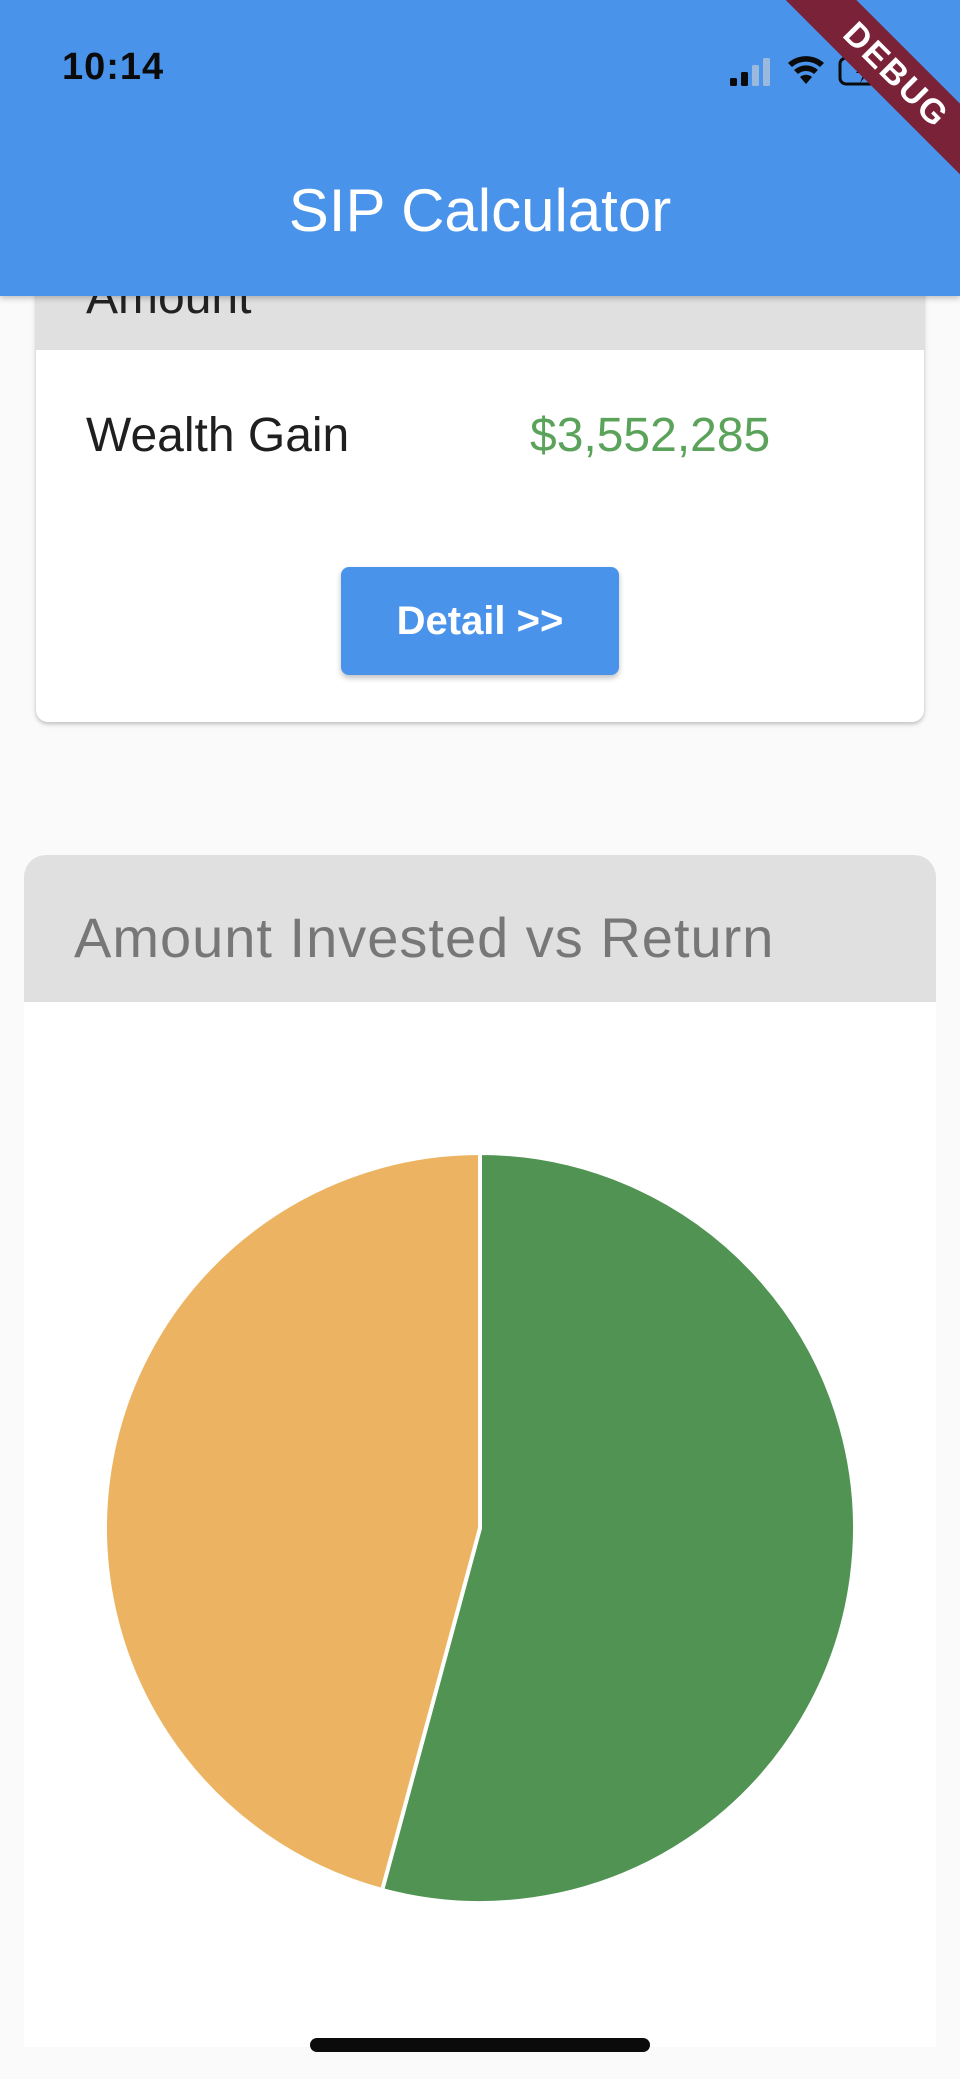 The height and width of the screenshot is (2079, 960). I want to click on wealth-gain-value: $3,552,285, so click(650, 435).